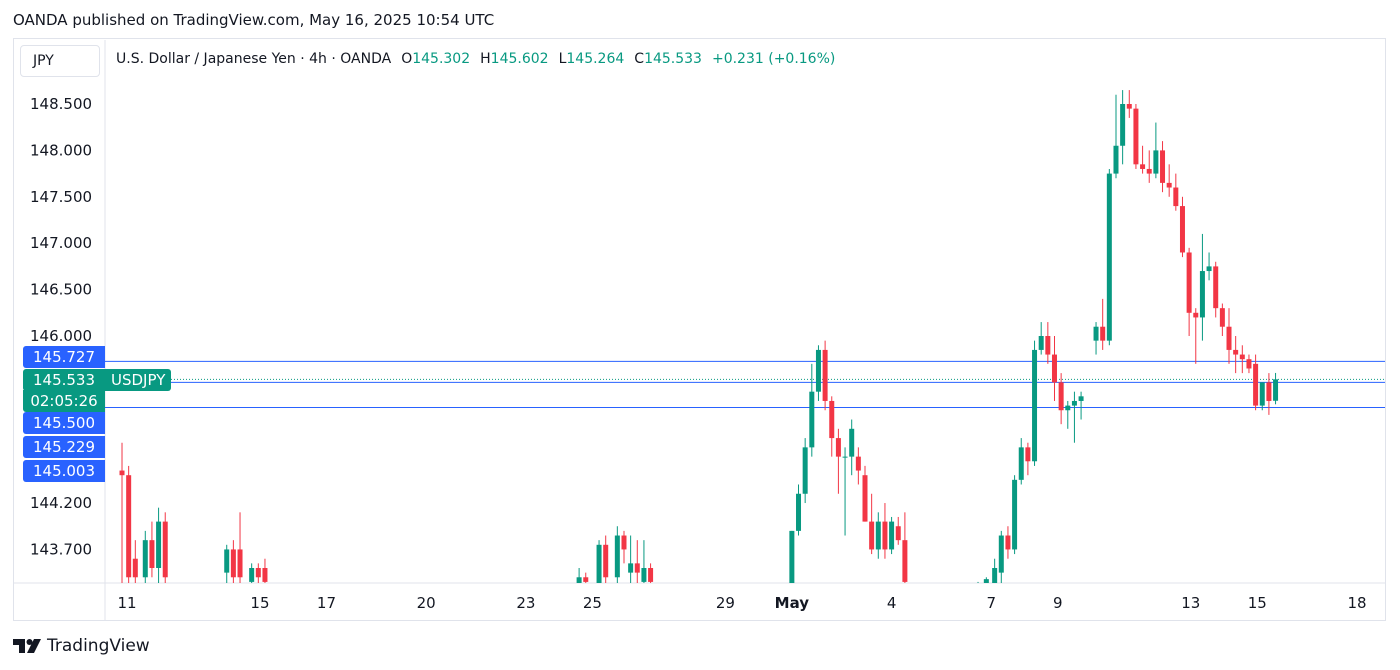 The height and width of the screenshot is (670, 1400). What do you see at coordinates (792, 603) in the screenshot?
I see `x-tick-label: May` at bounding box center [792, 603].